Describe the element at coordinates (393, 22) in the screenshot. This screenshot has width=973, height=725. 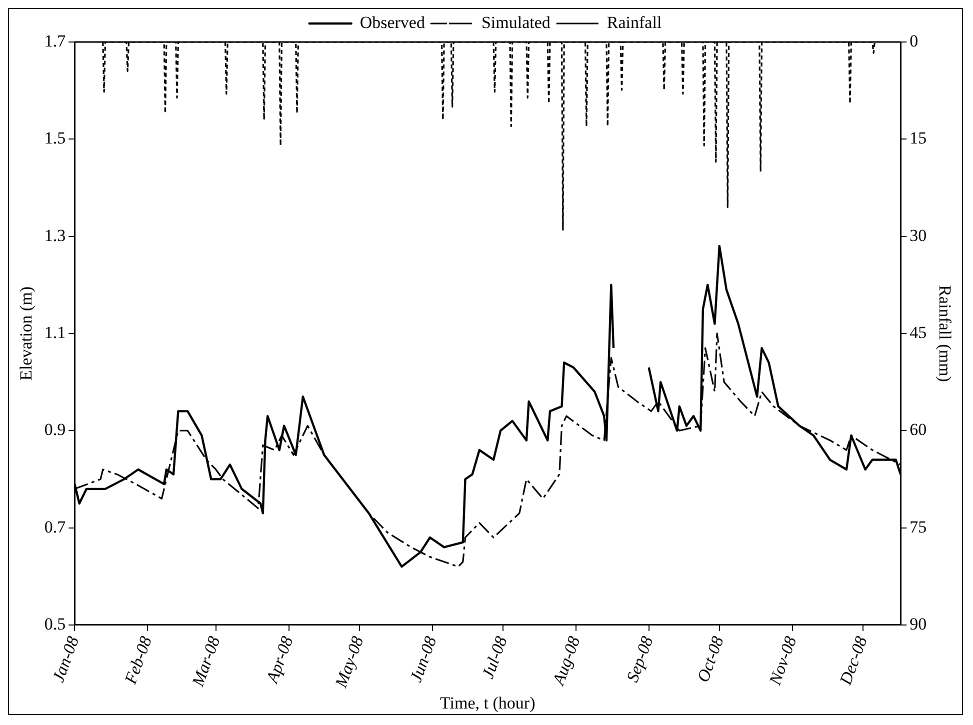
I see `legend-label: Observed` at that location.